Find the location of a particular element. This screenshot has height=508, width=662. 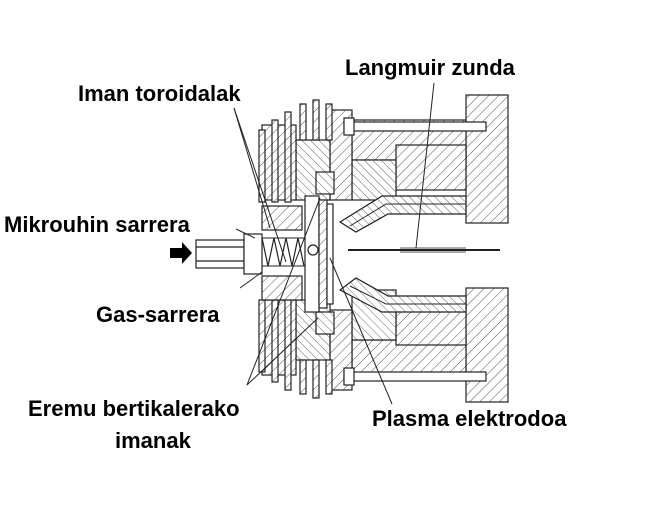

tube-top is located at coordinates (415, 126).